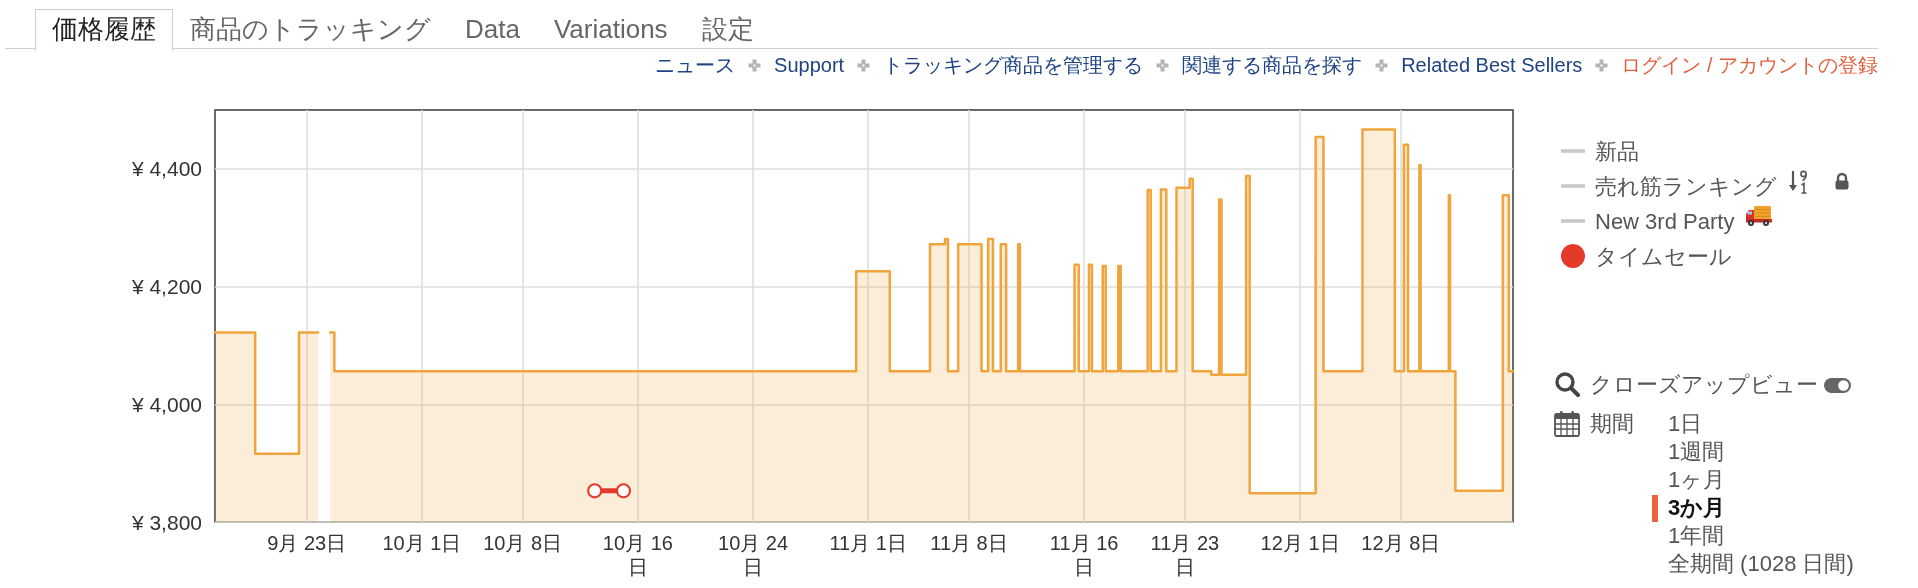 This screenshot has height=588, width=1918. What do you see at coordinates (637, 555) in the screenshot?
I see `x-tick-label: 10月 16日` at bounding box center [637, 555].